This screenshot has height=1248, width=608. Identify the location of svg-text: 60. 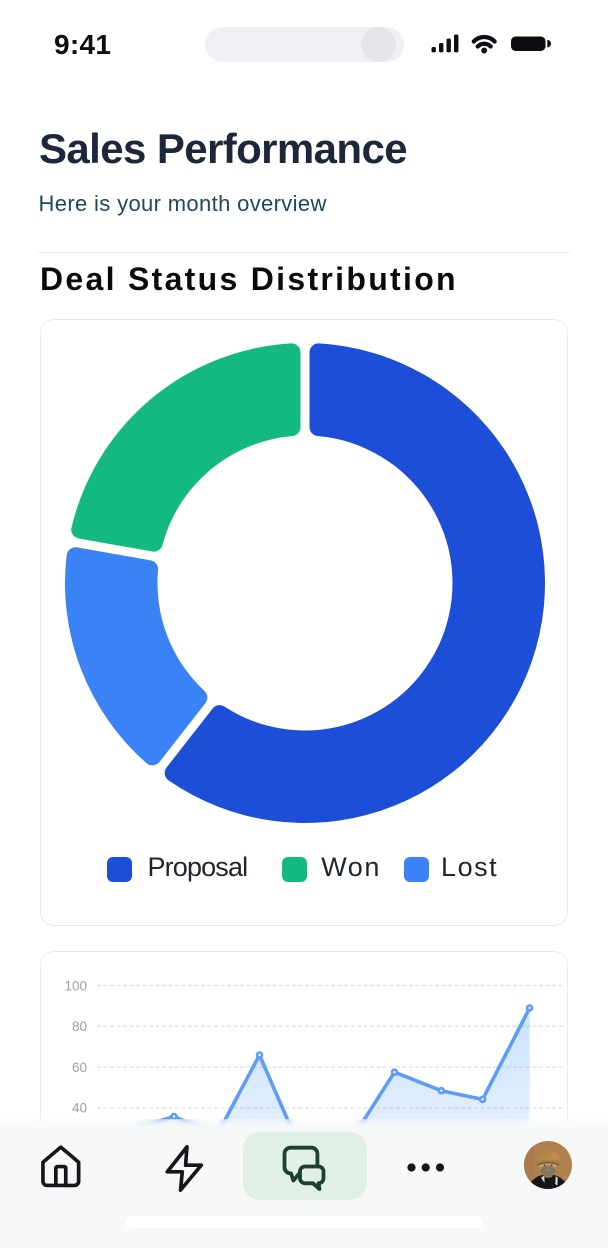
(79, 1067).